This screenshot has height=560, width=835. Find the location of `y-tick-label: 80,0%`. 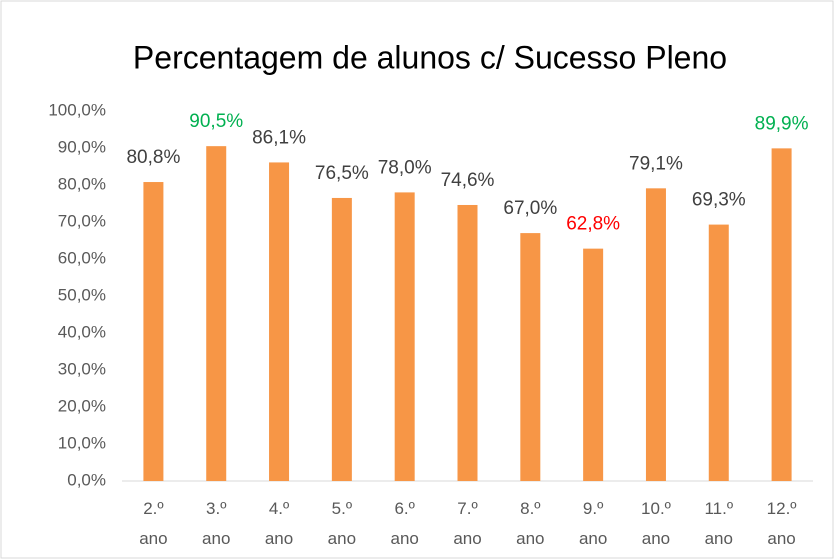

y-tick-label: 80,0% is located at coordinates (82, 183).